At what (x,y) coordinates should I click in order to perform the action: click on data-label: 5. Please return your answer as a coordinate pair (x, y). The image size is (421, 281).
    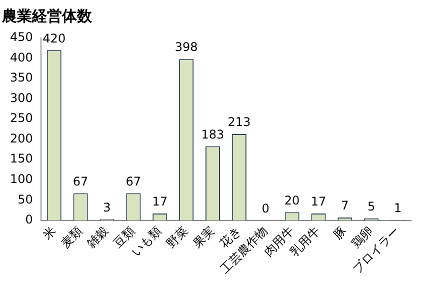
    Looking at the image, I should click on (372, 206).